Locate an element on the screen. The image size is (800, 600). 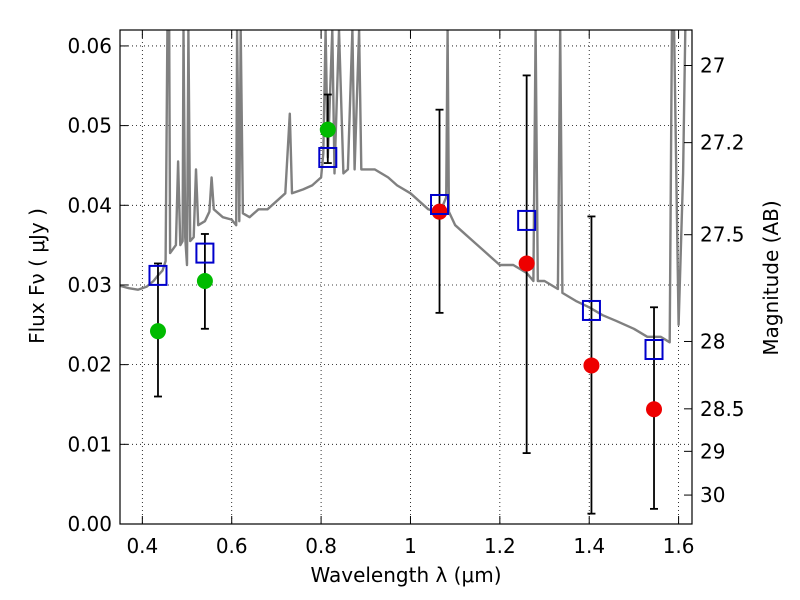
right-tick-label: 27 is located at coordinates (712, 66).